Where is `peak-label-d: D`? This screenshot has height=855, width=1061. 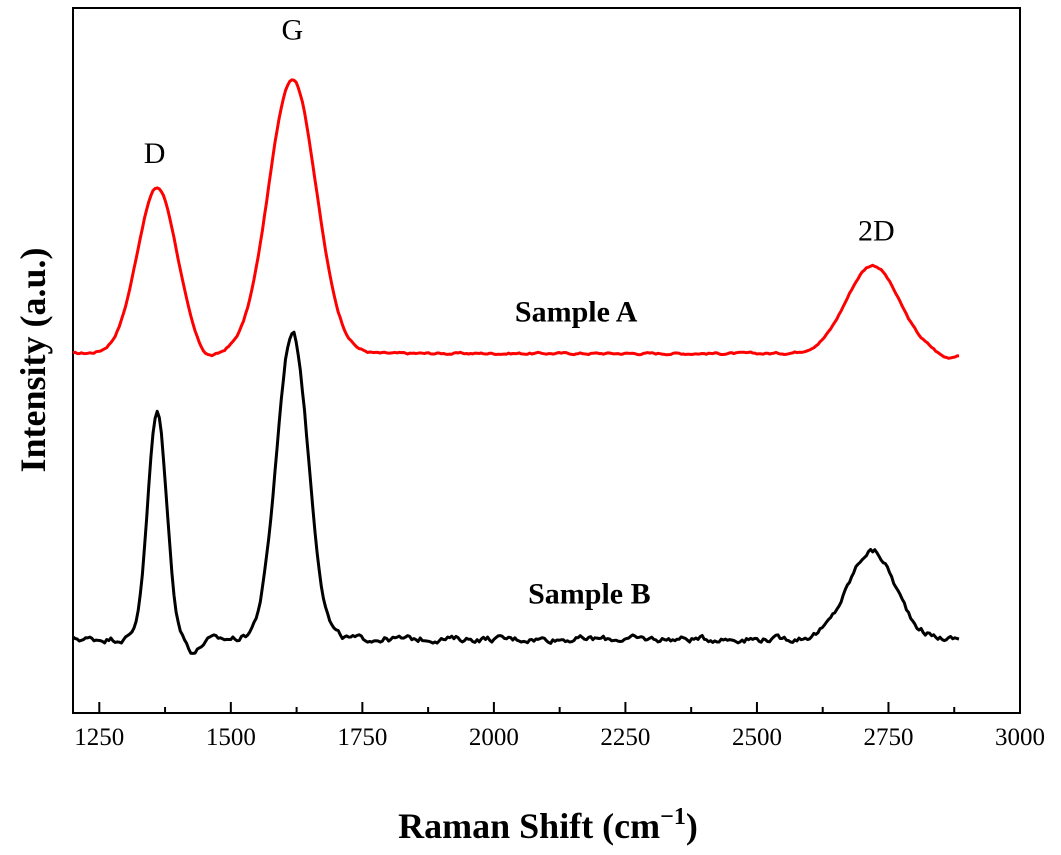
peak-label-d: D is located at coordinates (155, 153).